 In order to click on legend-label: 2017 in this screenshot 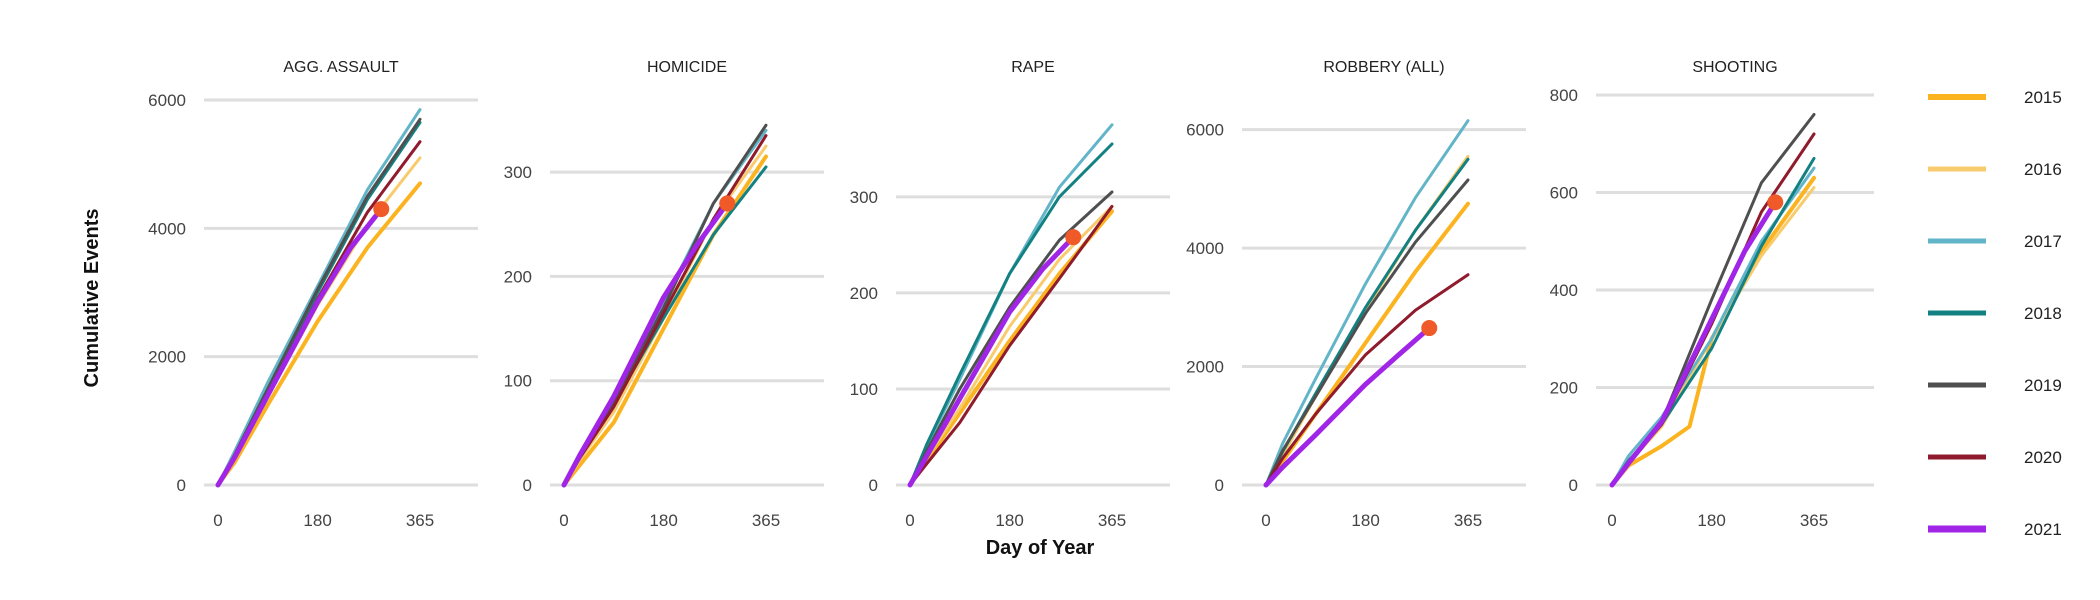, I will do `click(2043, 241)`.